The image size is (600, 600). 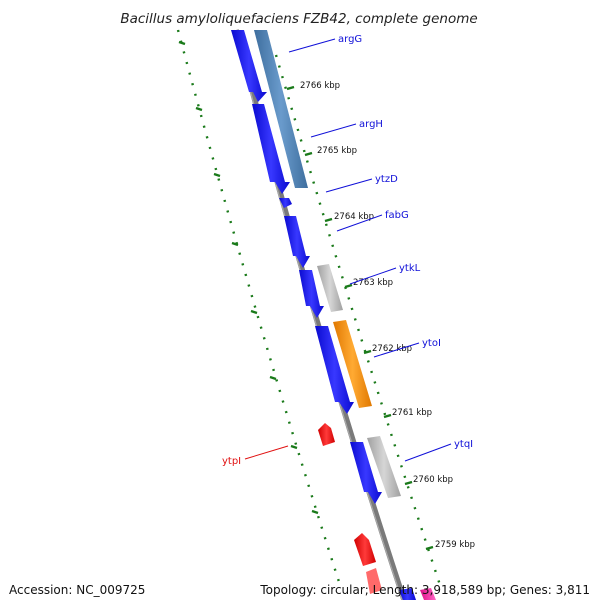 What do you see at coordinates (410, 268) in the screenshot?
I see `gene-label-ytkL: ytkL` at bounding box center [410, 268].